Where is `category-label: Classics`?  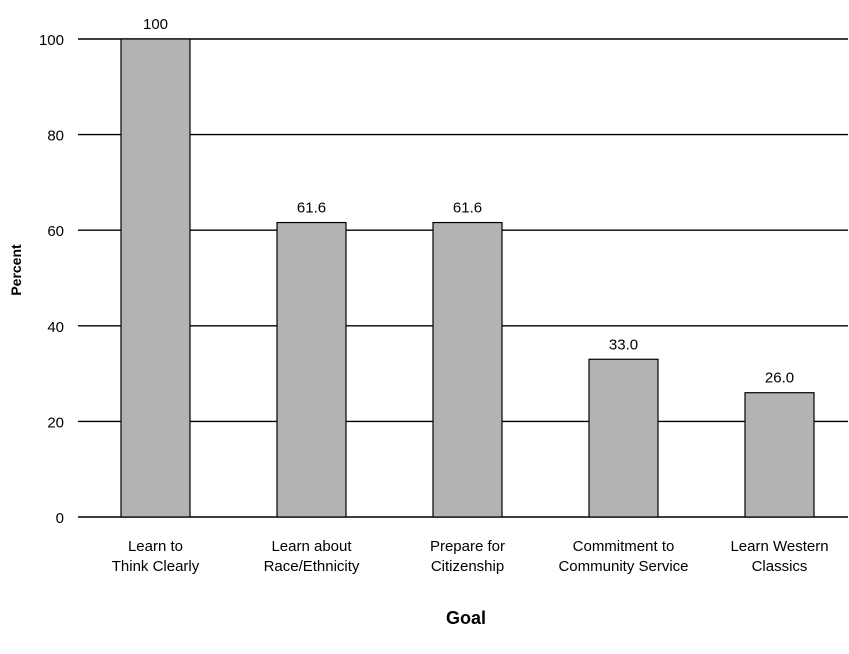 category-label: Classics is located at coordinates (780, 566).